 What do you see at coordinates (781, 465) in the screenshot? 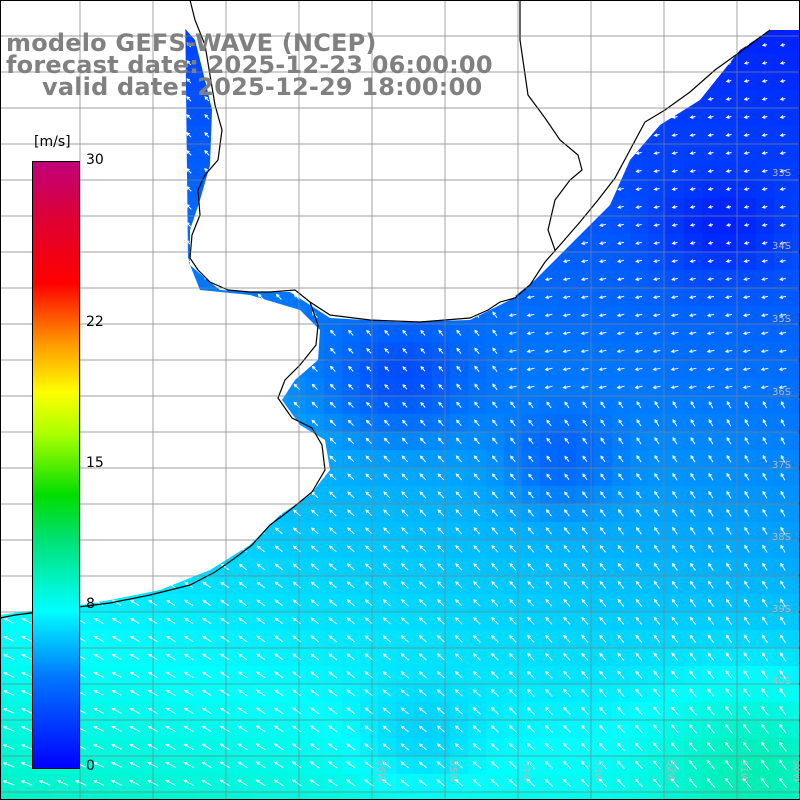
I see `lat-label: 37S` at bounding box center [781, 465].